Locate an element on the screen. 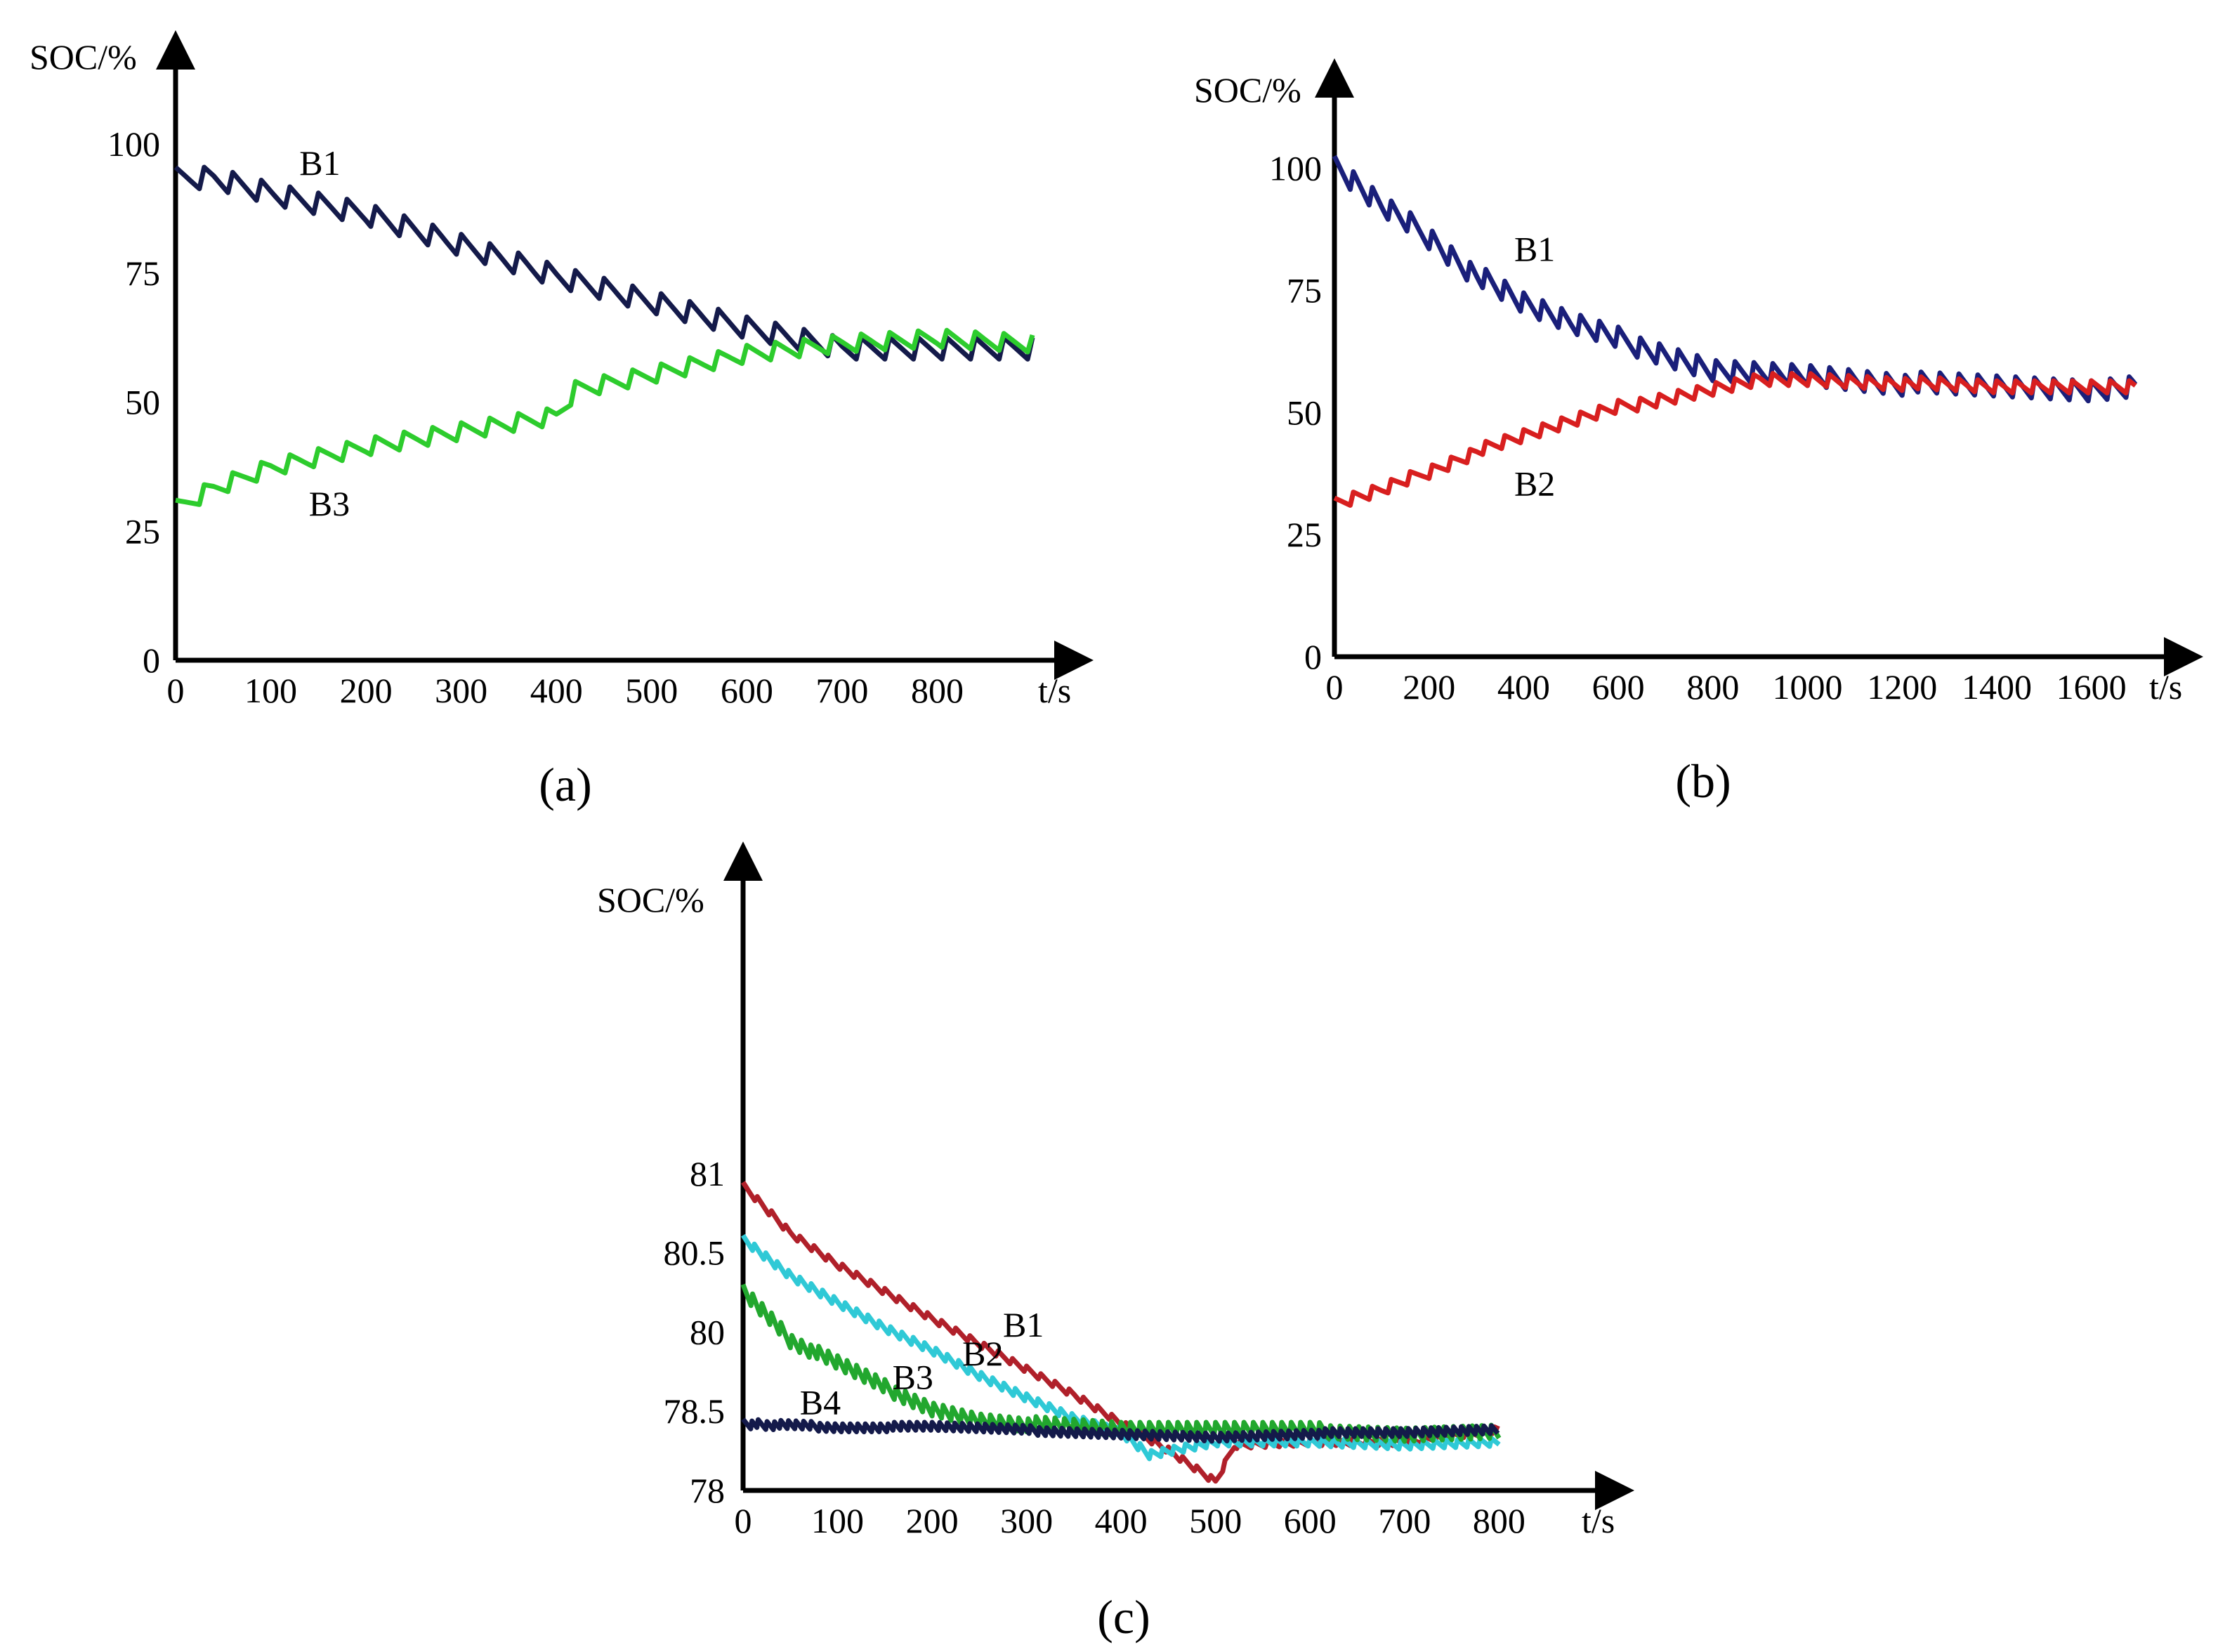 This screenshot has height=1652, width=2218. series-line-b3 is located at coordinates (605, 417).